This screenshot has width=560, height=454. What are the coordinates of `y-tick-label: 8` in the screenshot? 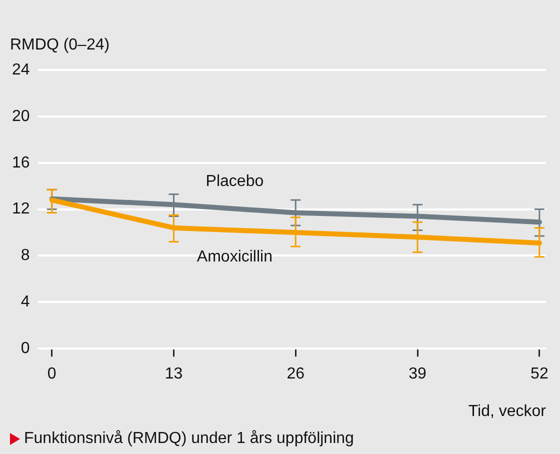 It's located at (25, 255).